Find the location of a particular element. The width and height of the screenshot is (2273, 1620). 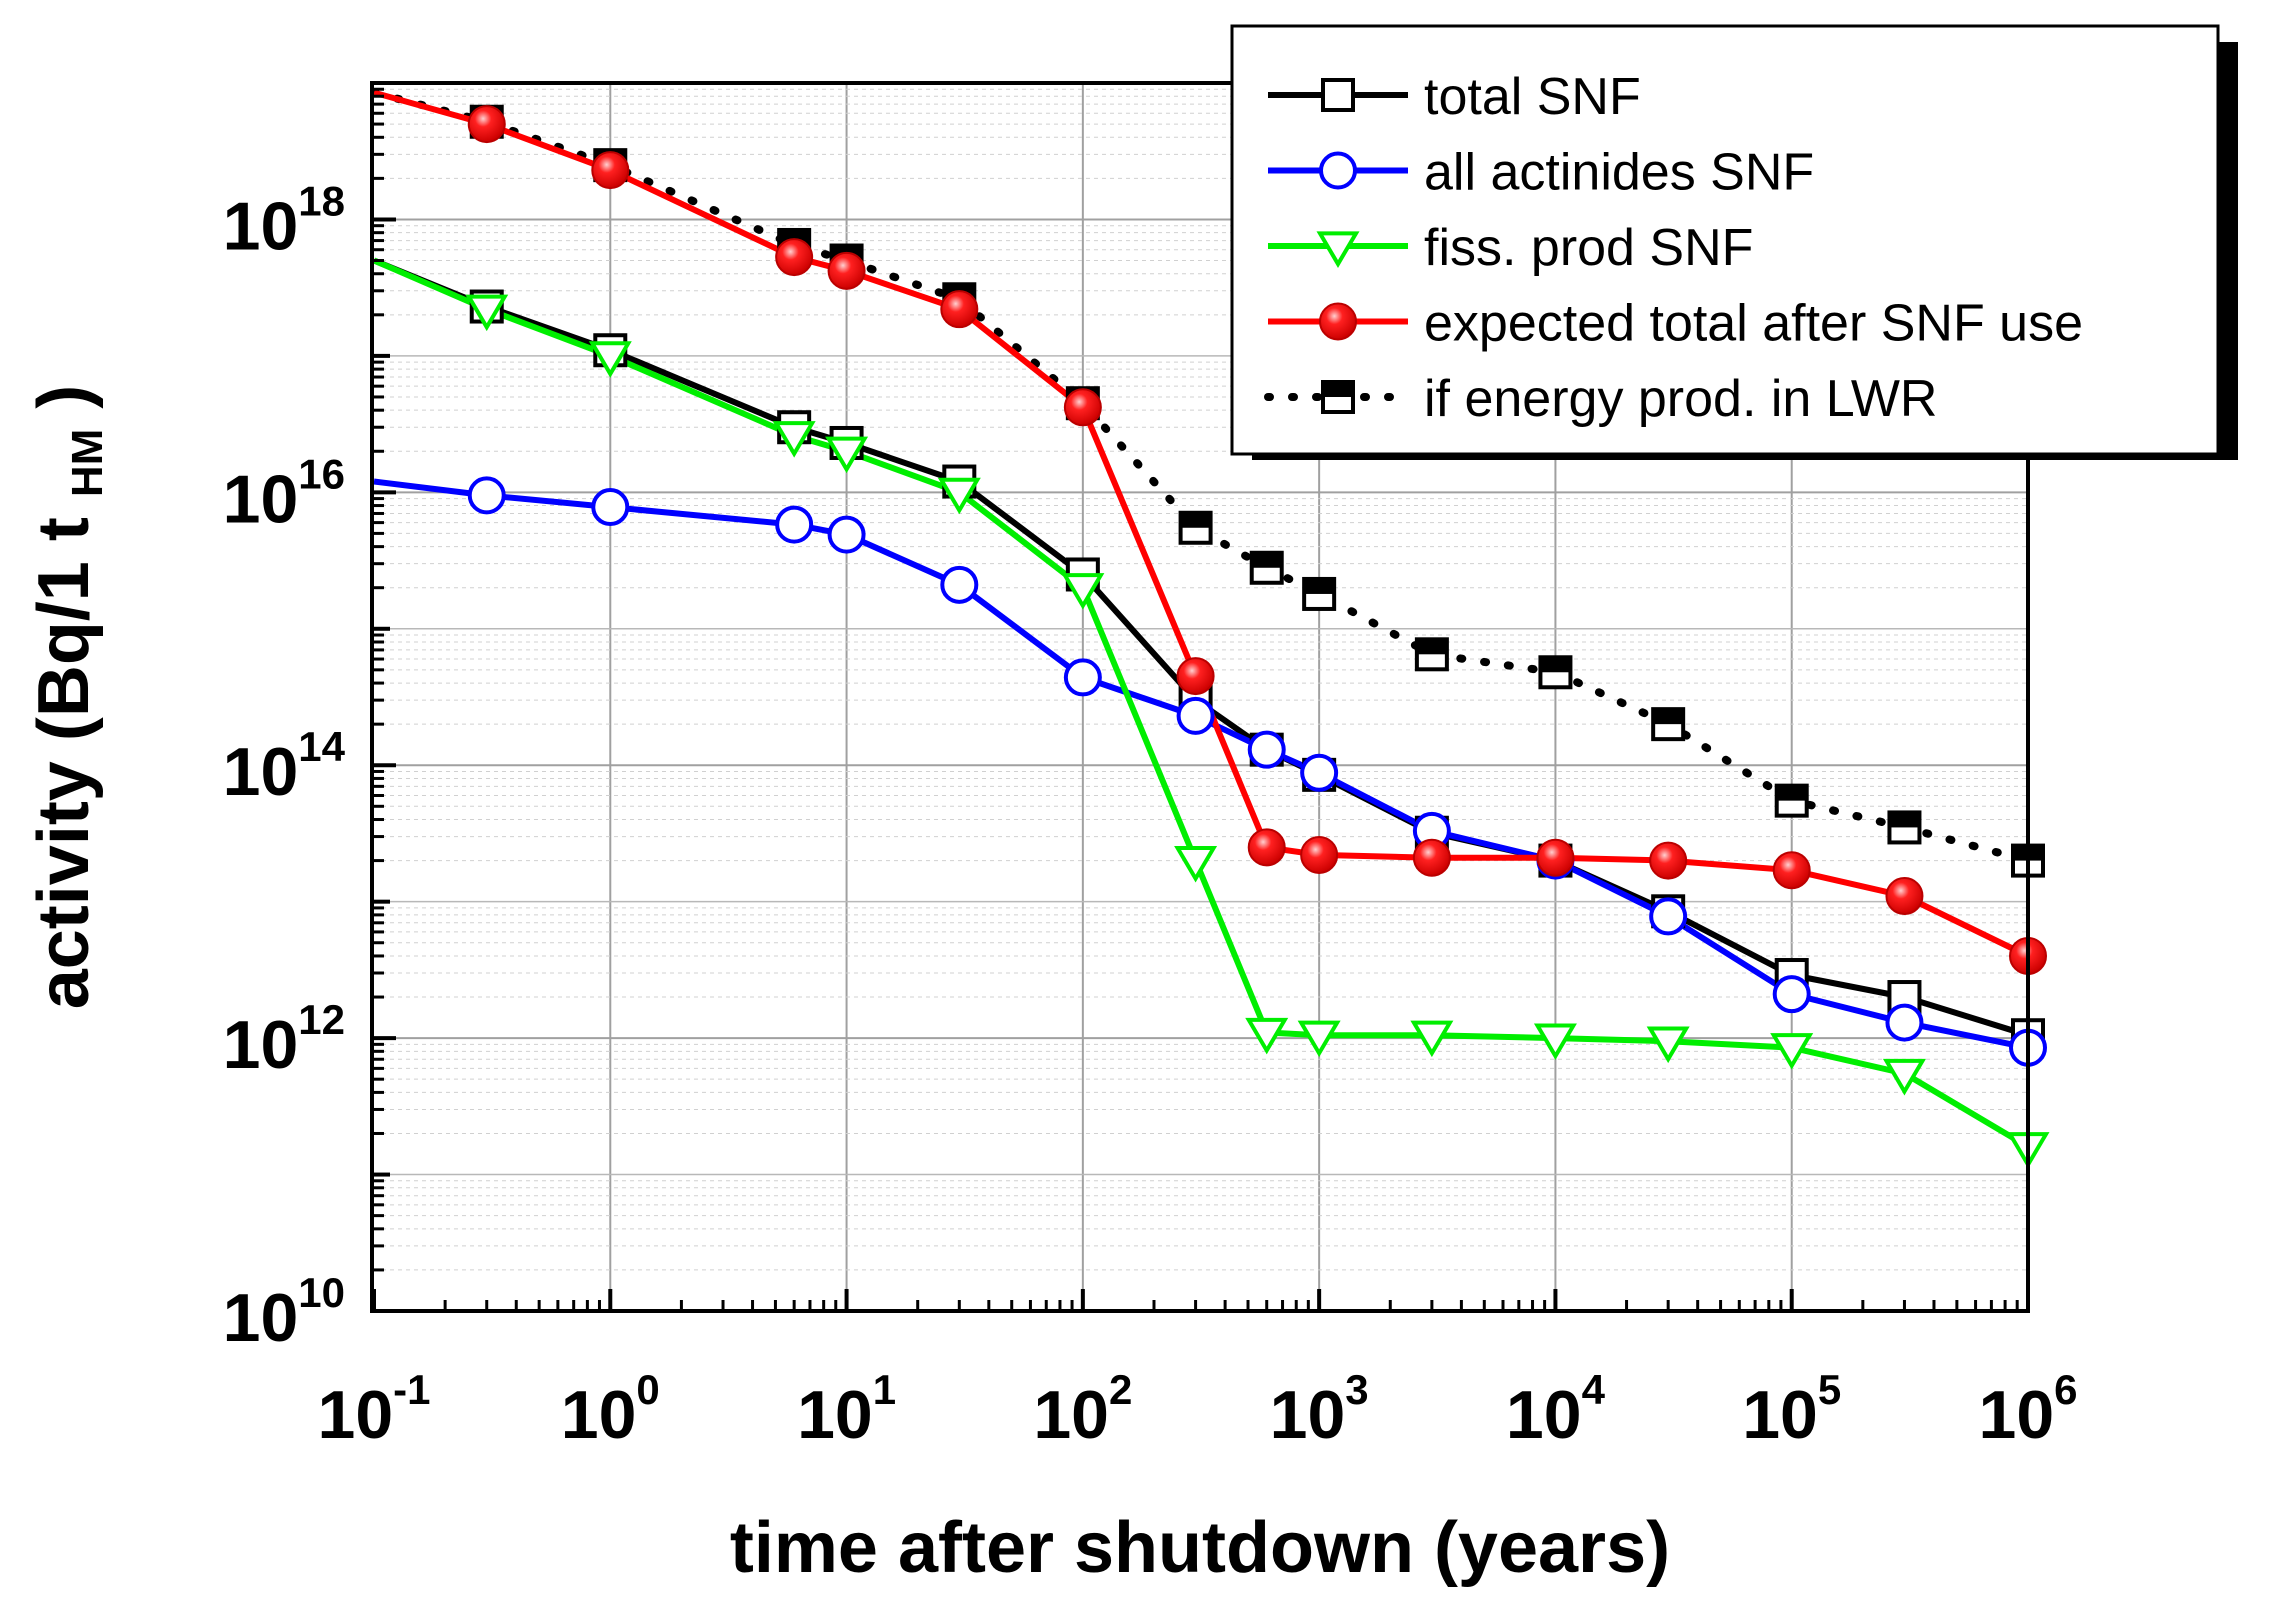

legend-label: all actinides SNF is located at coordinates (1619, 173).